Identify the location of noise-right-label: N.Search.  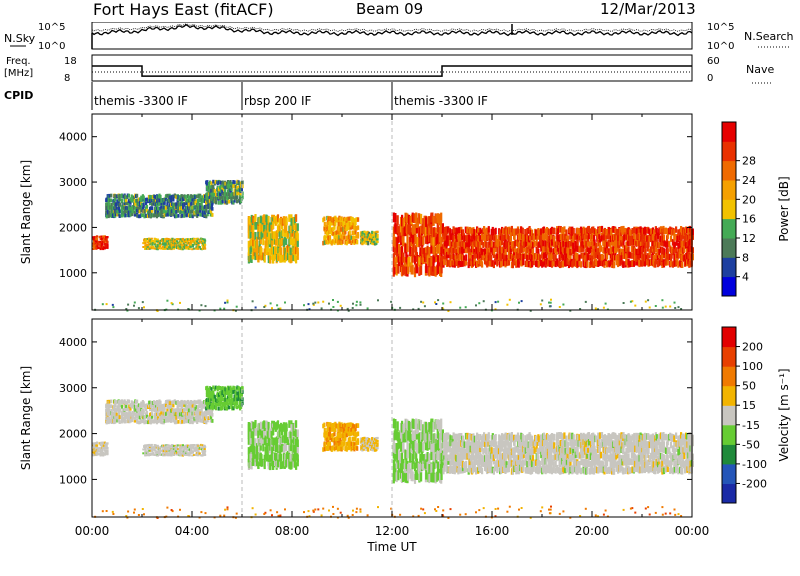
(769, 36).